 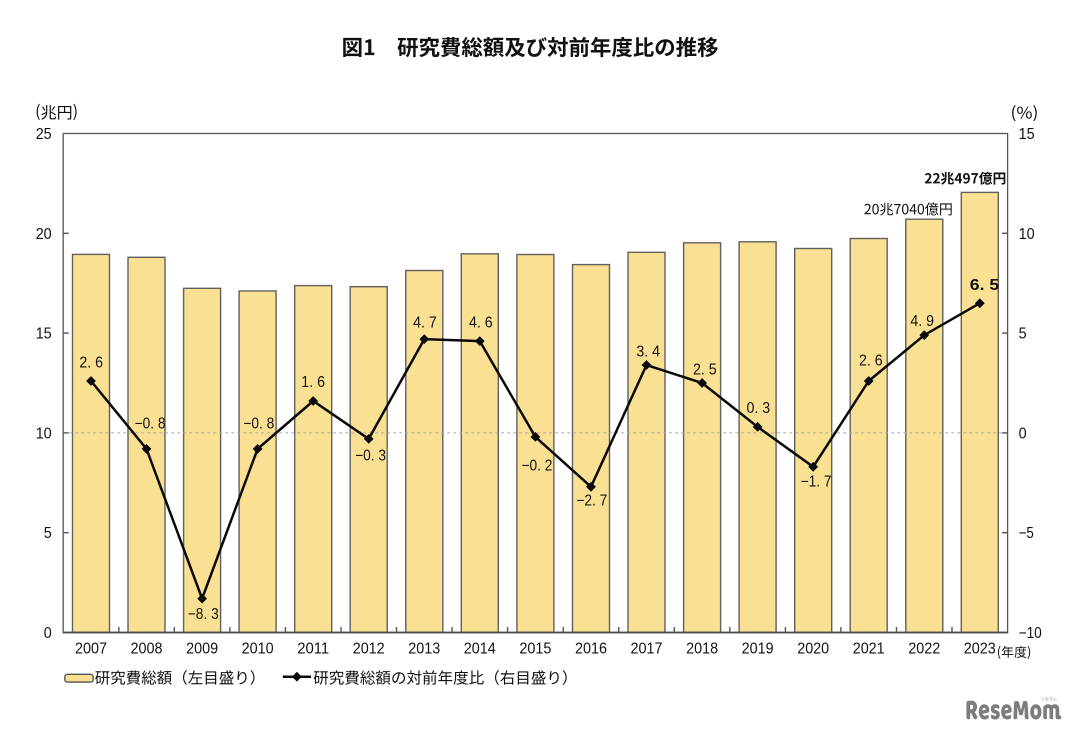 What do you see at coordinates (985, 285) in the screenshot?
I see `svg-text: 6. 5` at bounding box center [985, 285].